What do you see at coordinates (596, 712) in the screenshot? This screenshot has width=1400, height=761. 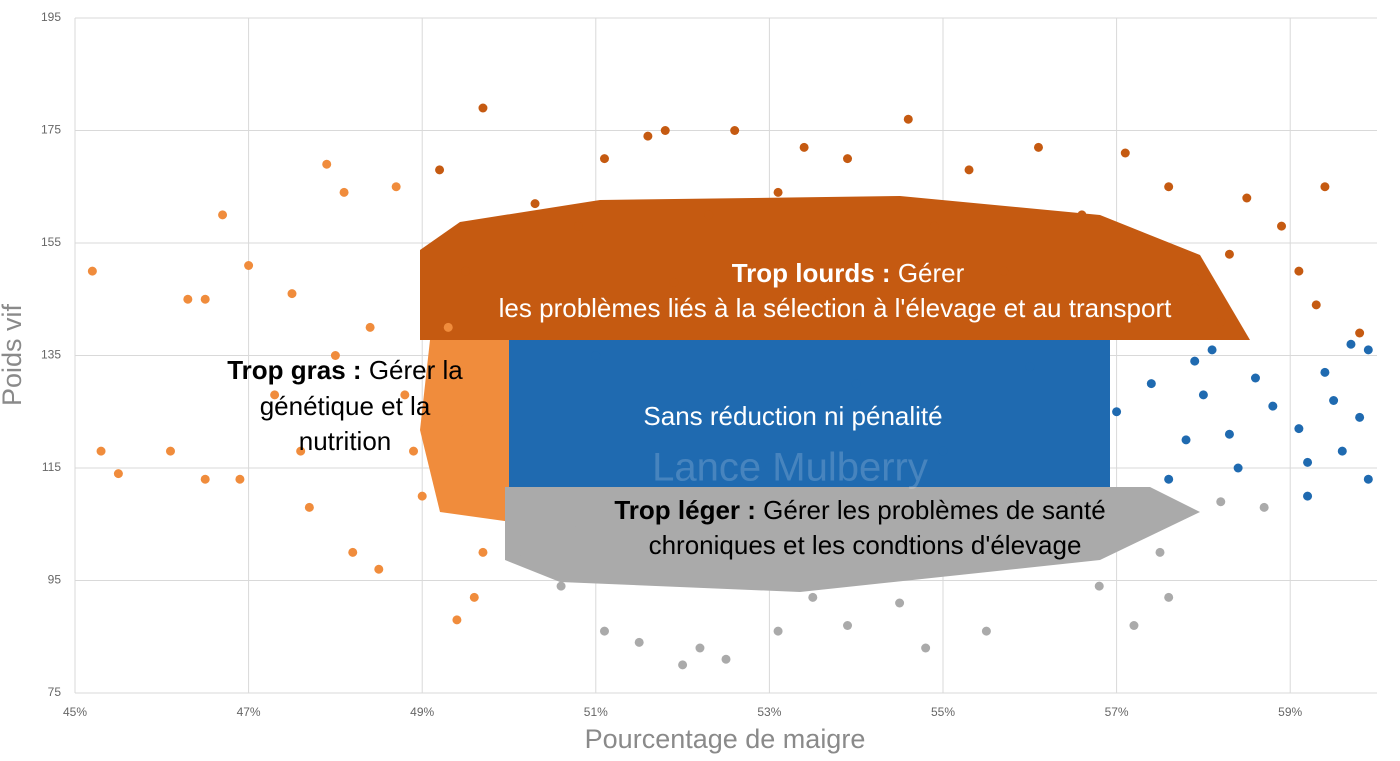 I see `x-tick-label: 51%` at bounding box center [596, 712].